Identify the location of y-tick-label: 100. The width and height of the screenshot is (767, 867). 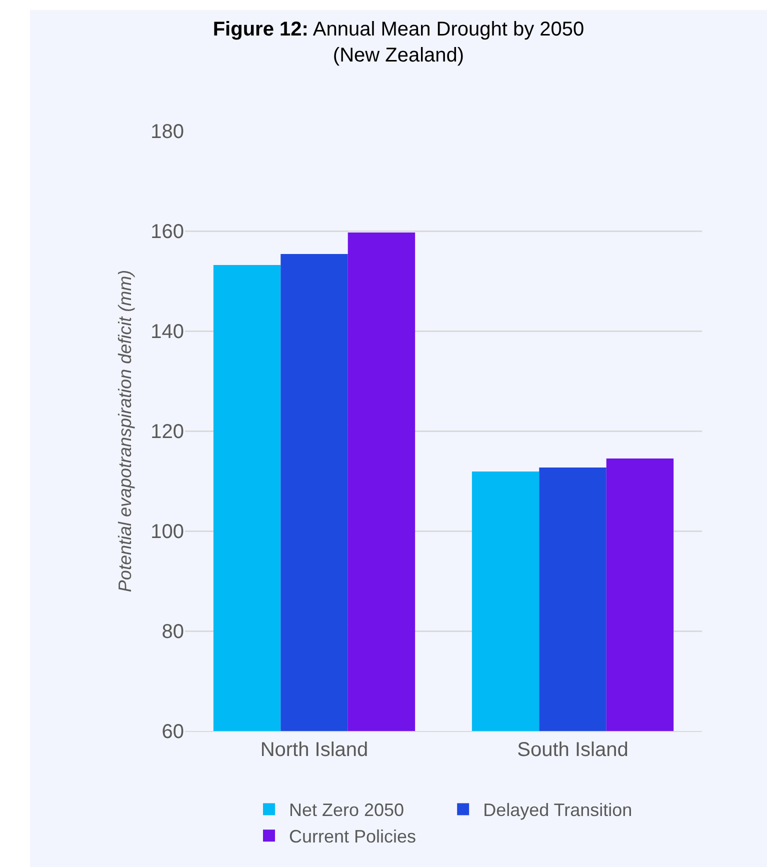
(167, 532).